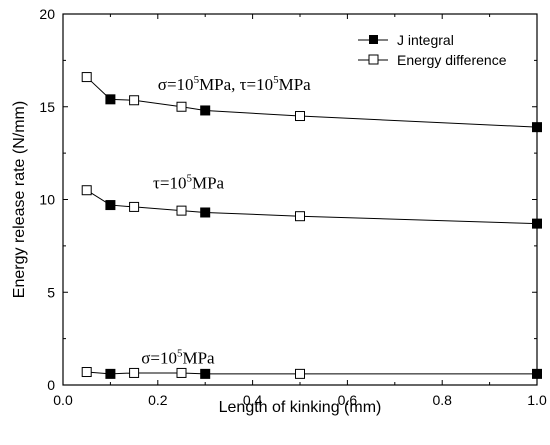 This screenshot has height=445, width=550. I want to click on x-tick-label: 0.8, so click(442, 400).